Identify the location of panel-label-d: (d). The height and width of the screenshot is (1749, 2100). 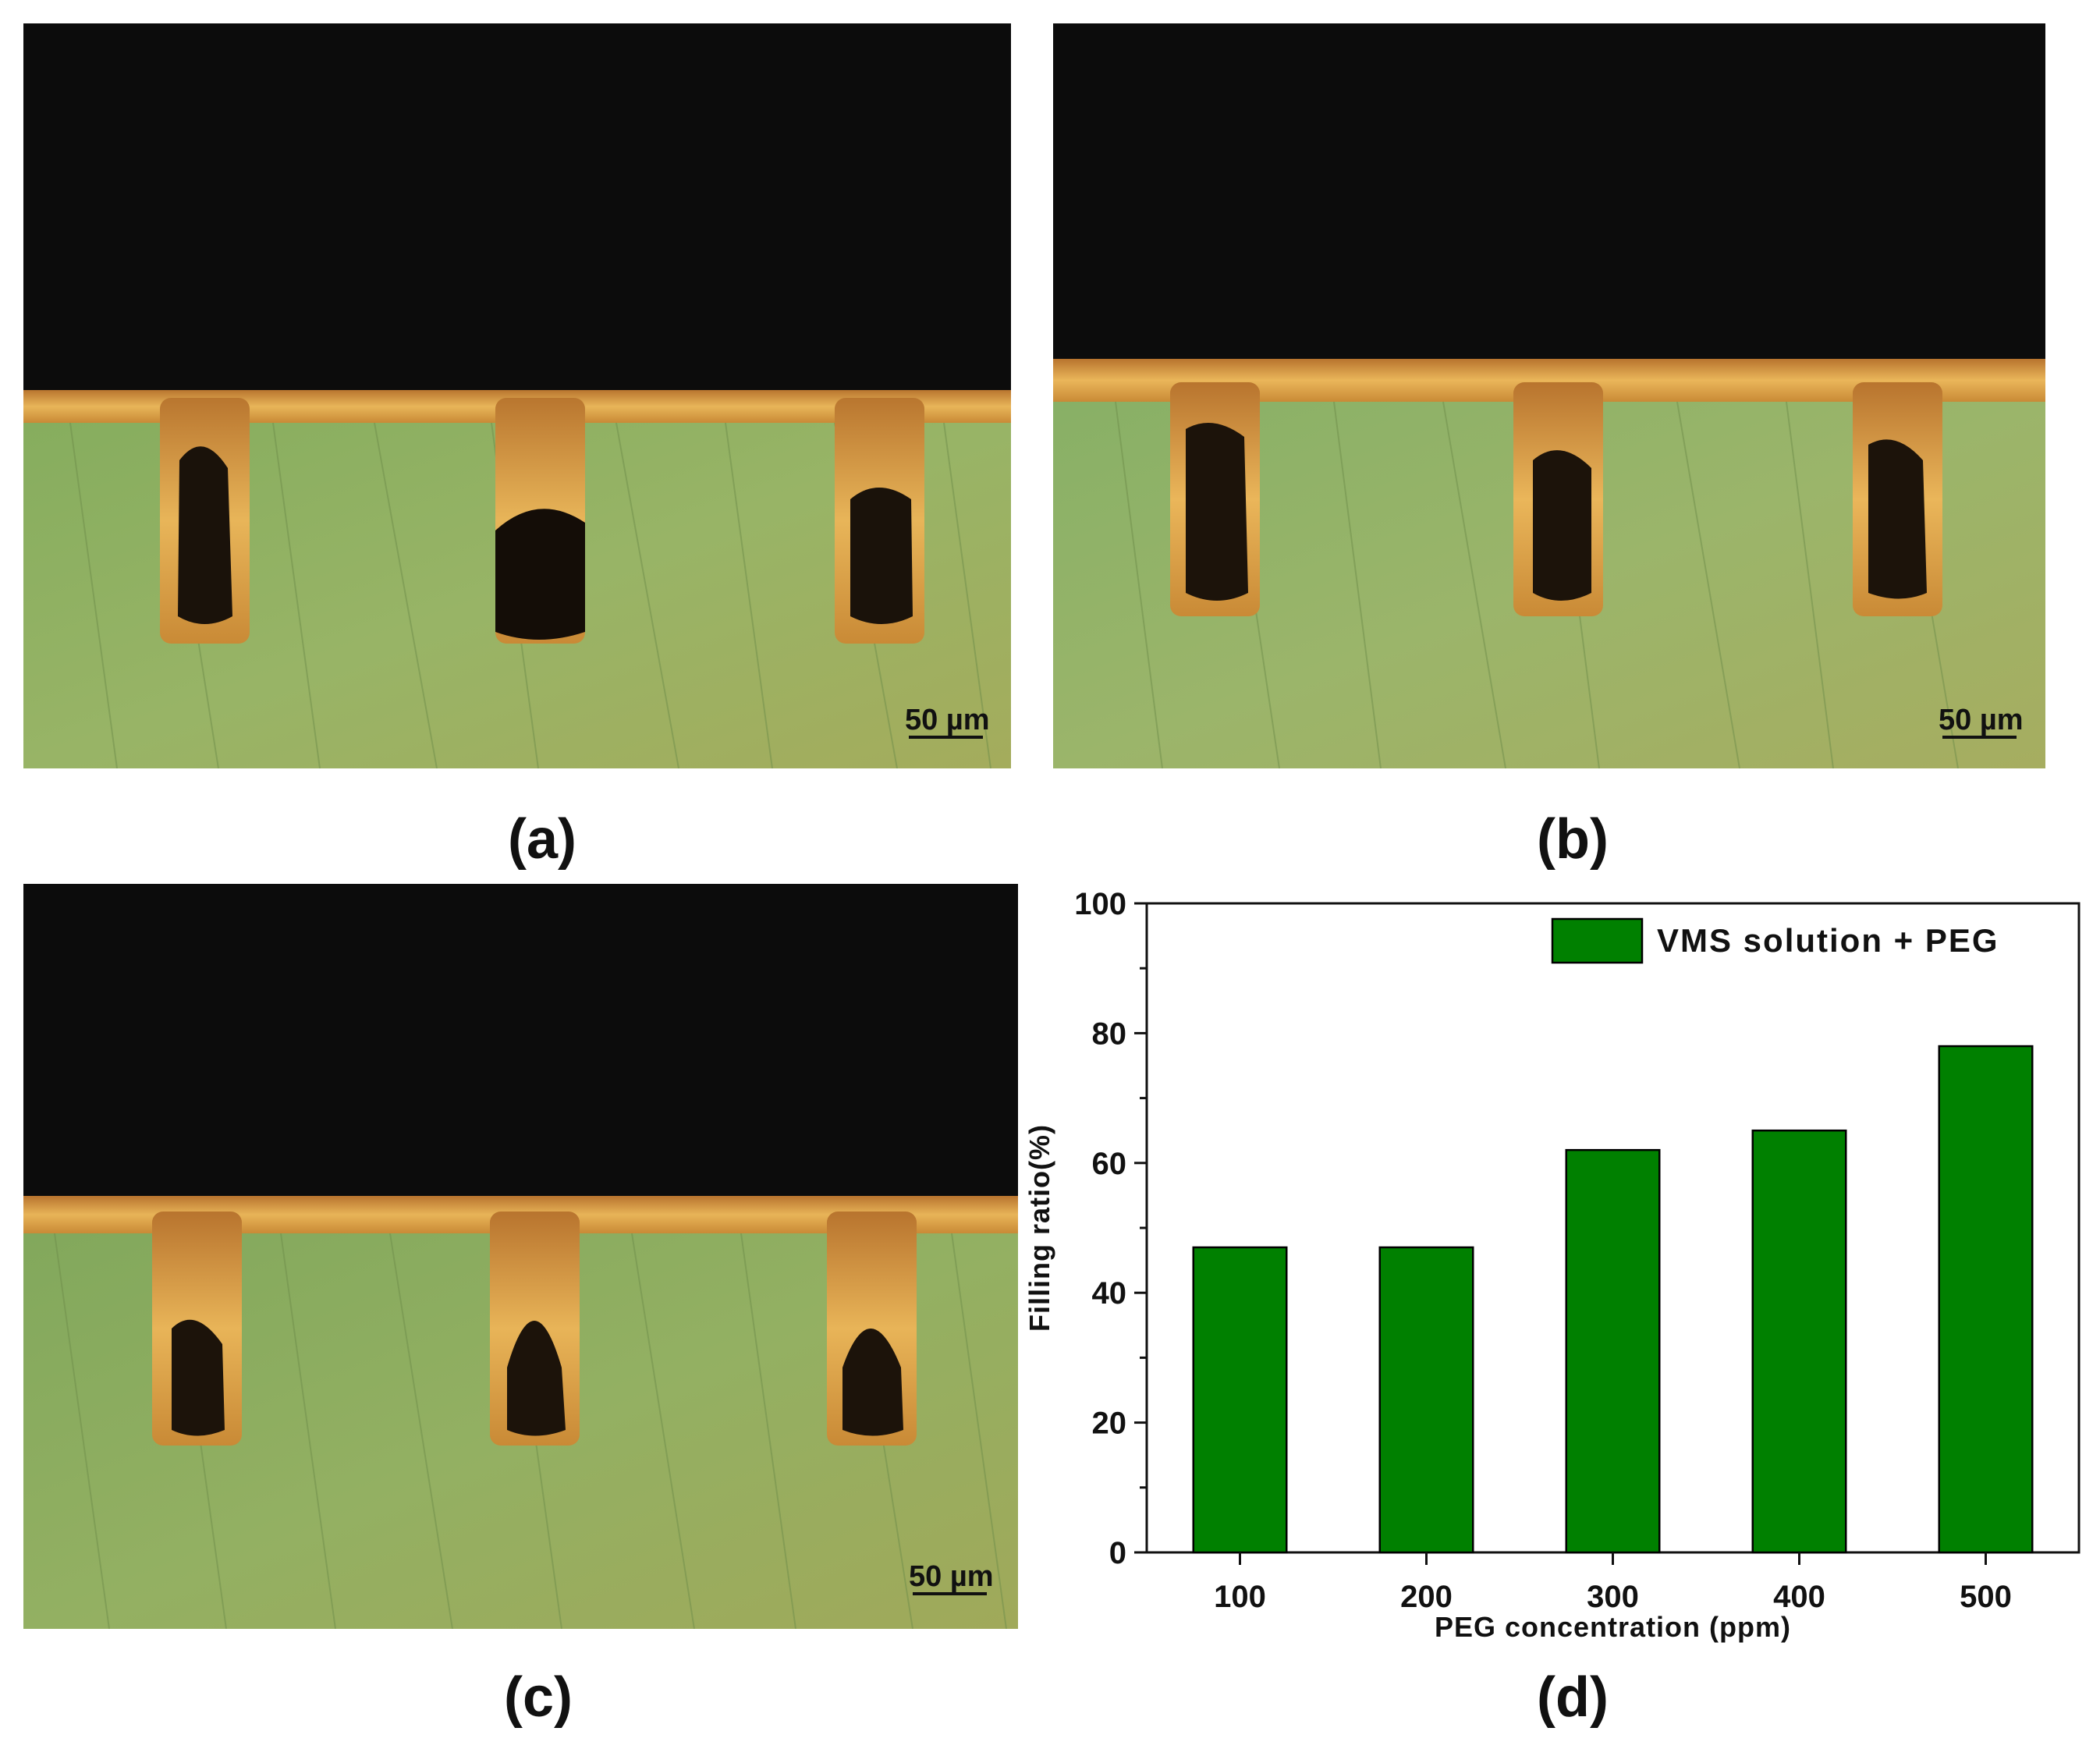
(1573, 1697).